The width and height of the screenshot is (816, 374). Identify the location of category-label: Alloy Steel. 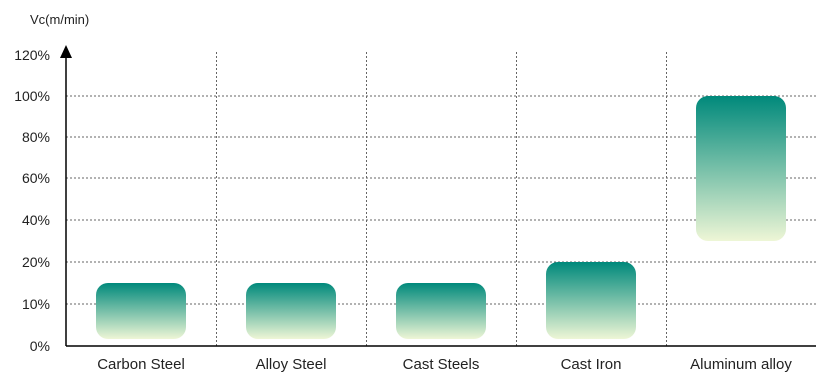
(291, 364).